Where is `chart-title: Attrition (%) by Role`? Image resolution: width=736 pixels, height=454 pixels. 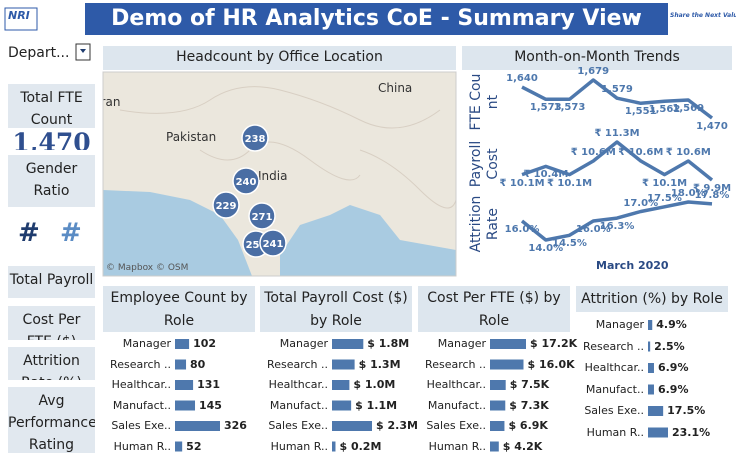
chart-title: Attrition (%) by Role is located at coordinates (652, 299).